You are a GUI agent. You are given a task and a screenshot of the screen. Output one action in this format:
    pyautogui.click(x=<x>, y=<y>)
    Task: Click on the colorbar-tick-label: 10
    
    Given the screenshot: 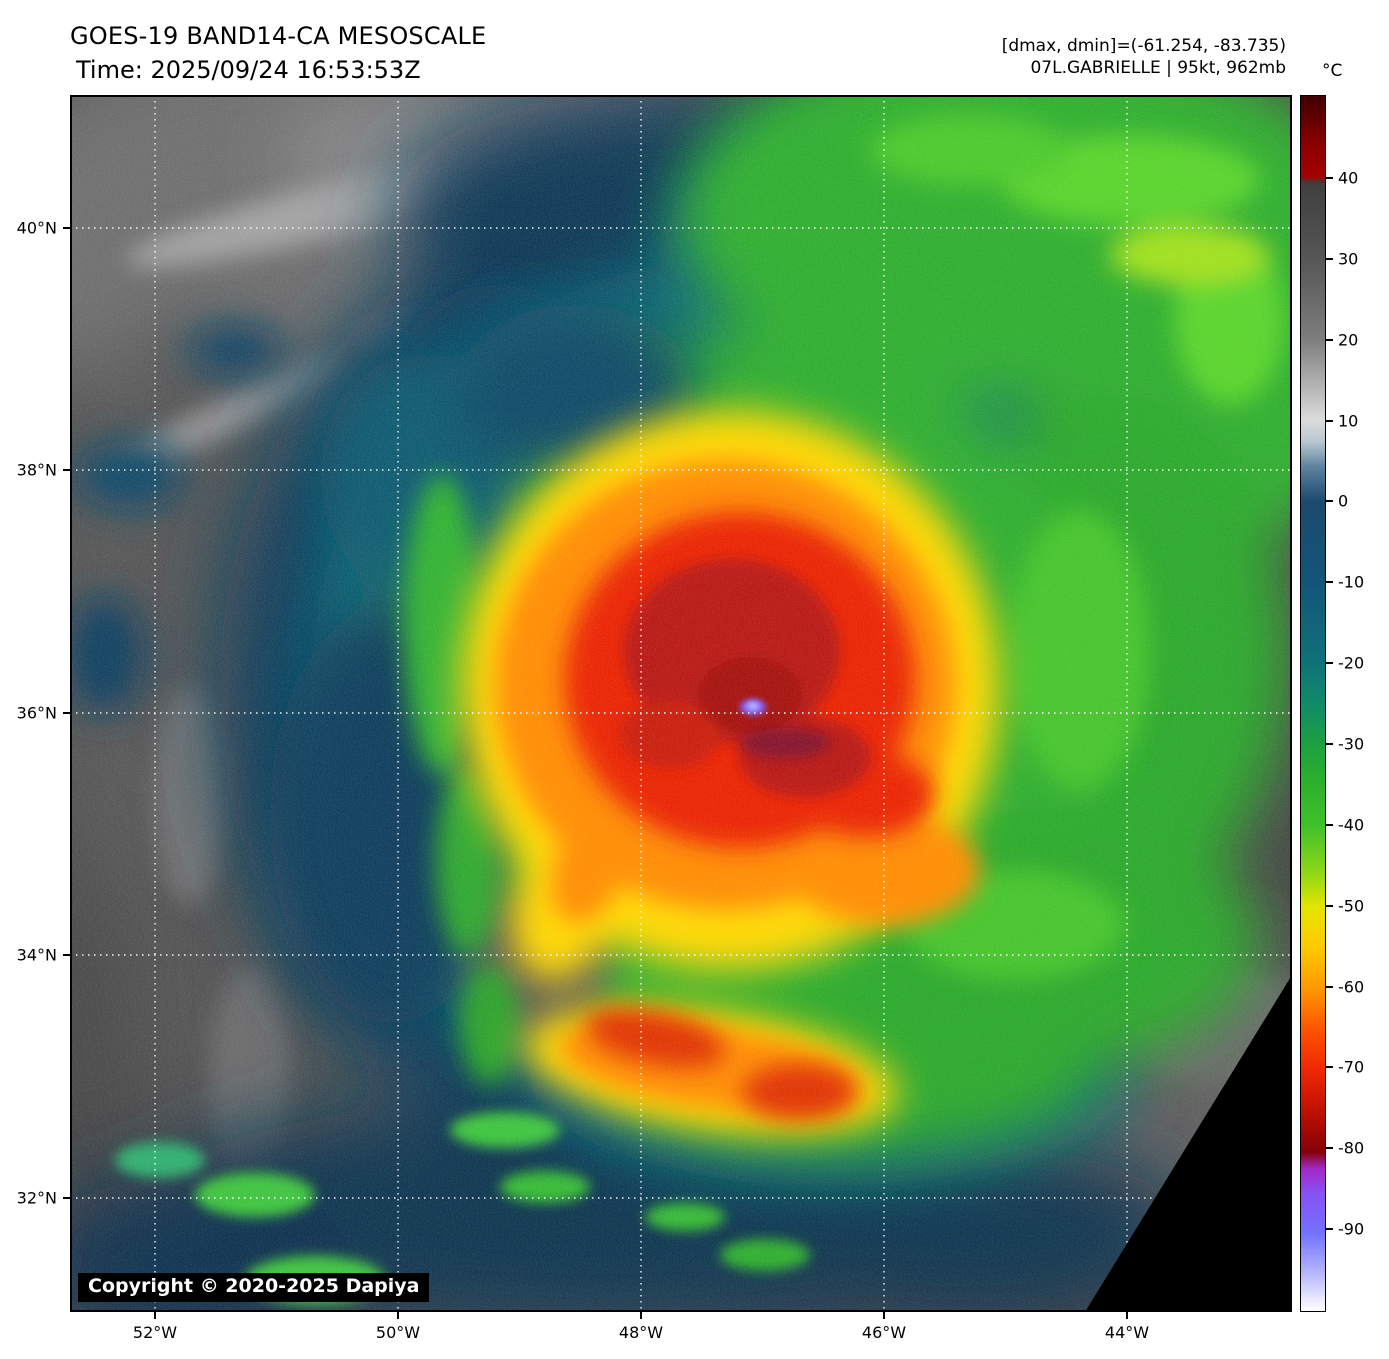 What is the action you would take?
    pyautogui.click(x=1348, y=421)
    